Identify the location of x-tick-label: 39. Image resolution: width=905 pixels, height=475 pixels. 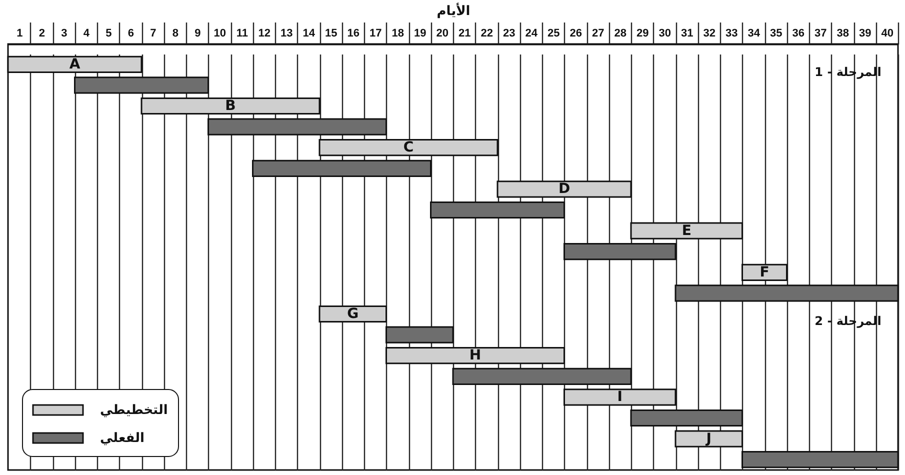
(865, 34).